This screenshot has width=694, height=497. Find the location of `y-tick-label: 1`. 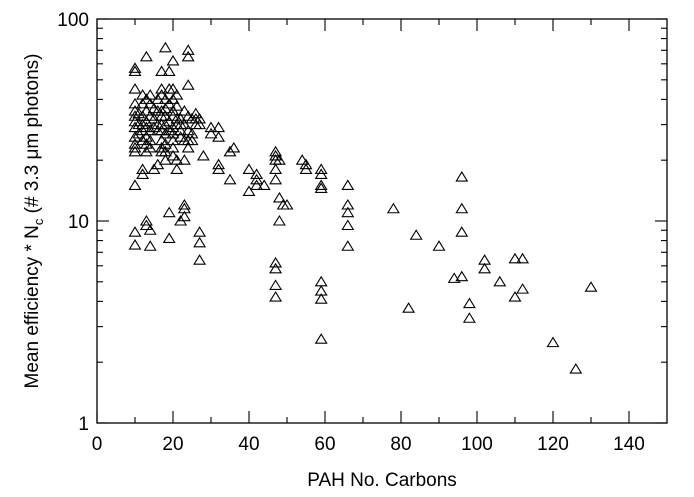

y-tick-label: 1 is located at coordinates (83, 424).